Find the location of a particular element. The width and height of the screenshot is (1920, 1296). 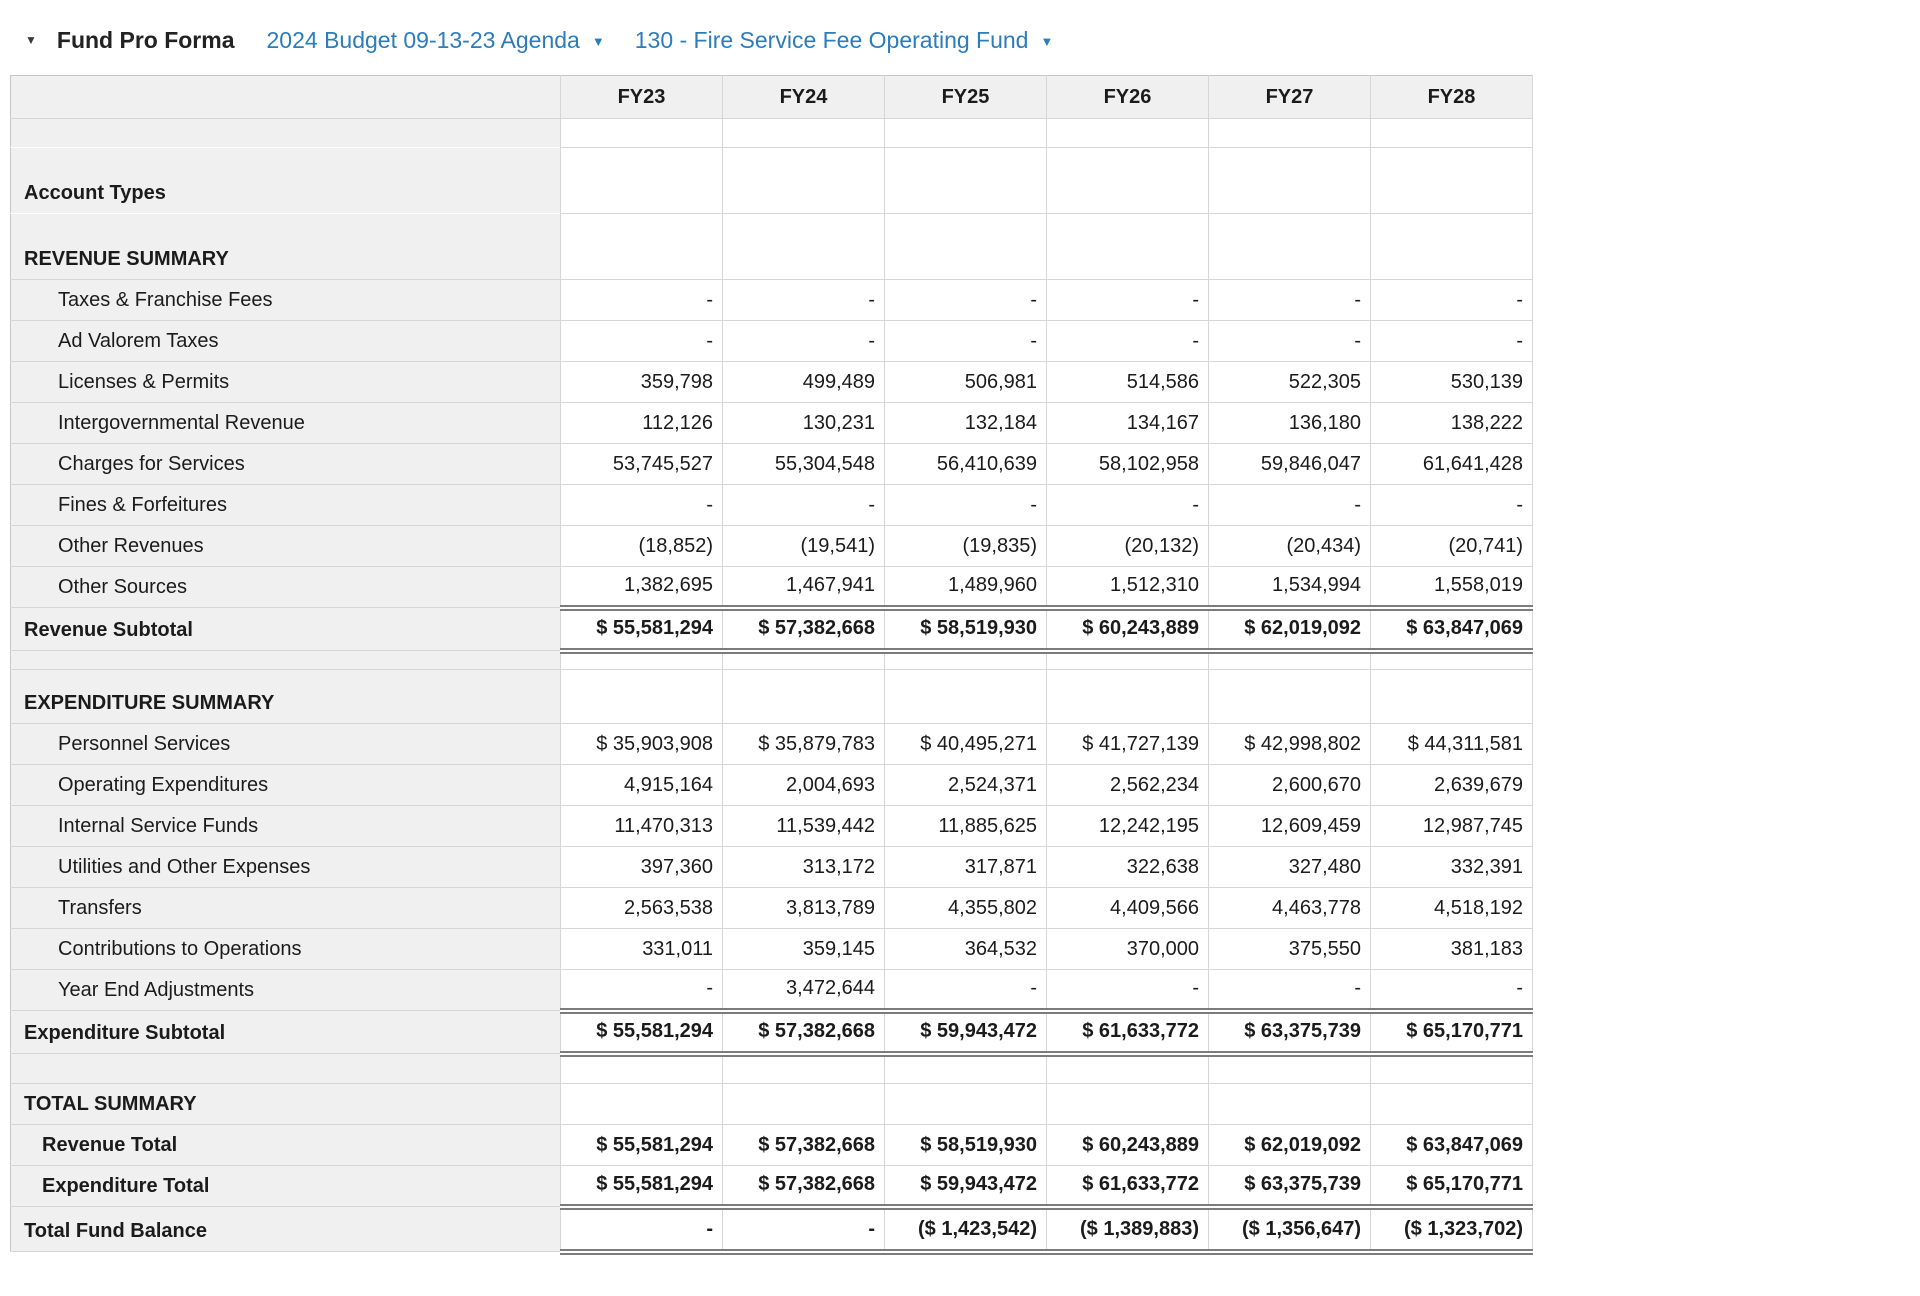

cell-other-sources-fy24: 1,467,941 is located at coordinates (803, 588).